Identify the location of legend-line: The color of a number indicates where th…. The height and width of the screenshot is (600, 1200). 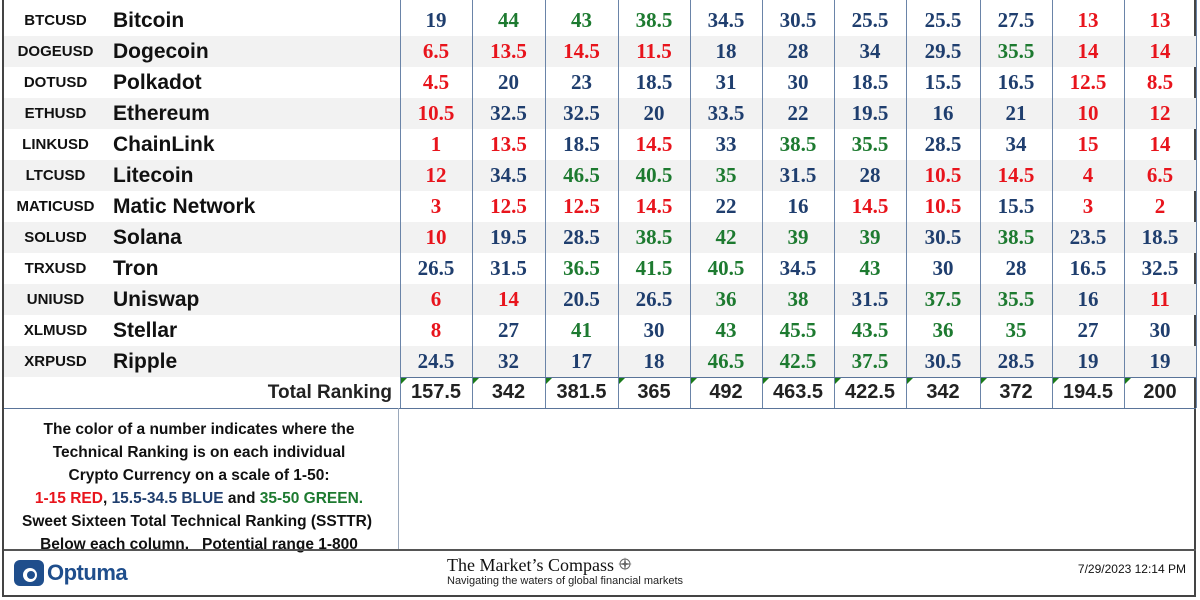
(199, 429).